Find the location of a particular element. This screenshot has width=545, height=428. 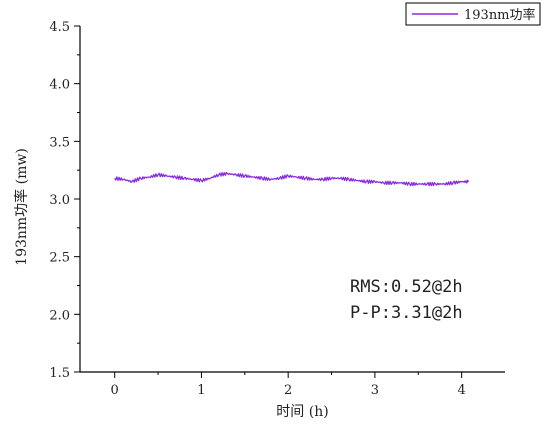

x-tick-label: 1 is located at coordinates (201, 390).